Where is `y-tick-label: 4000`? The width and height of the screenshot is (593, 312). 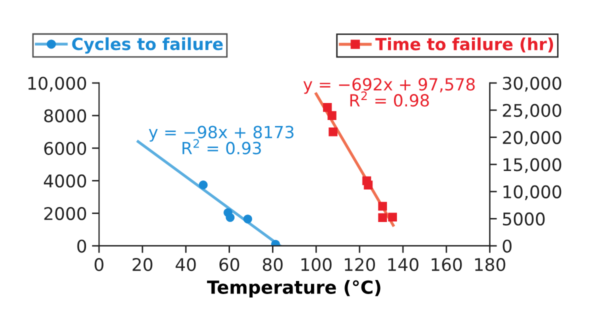
y-tick-label: 4000 is located at coordinates (65, 181).